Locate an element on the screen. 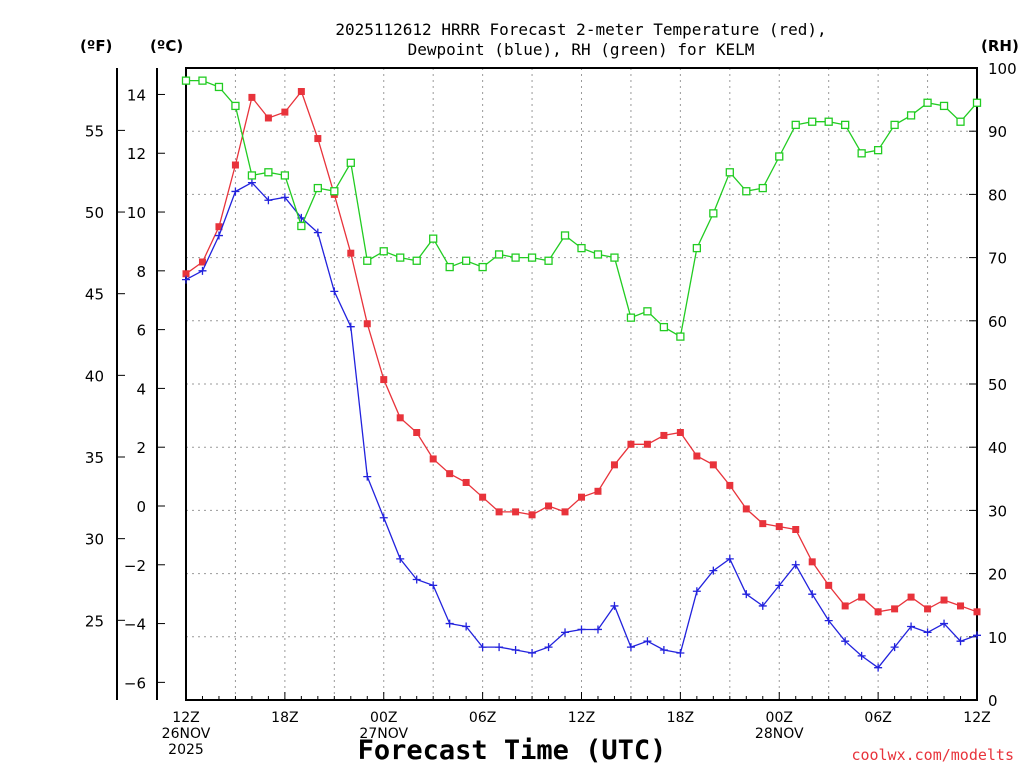 This screenshot has width=1024, height=768. x-tick-label: 28NOV is located at coordinates (779, 734).